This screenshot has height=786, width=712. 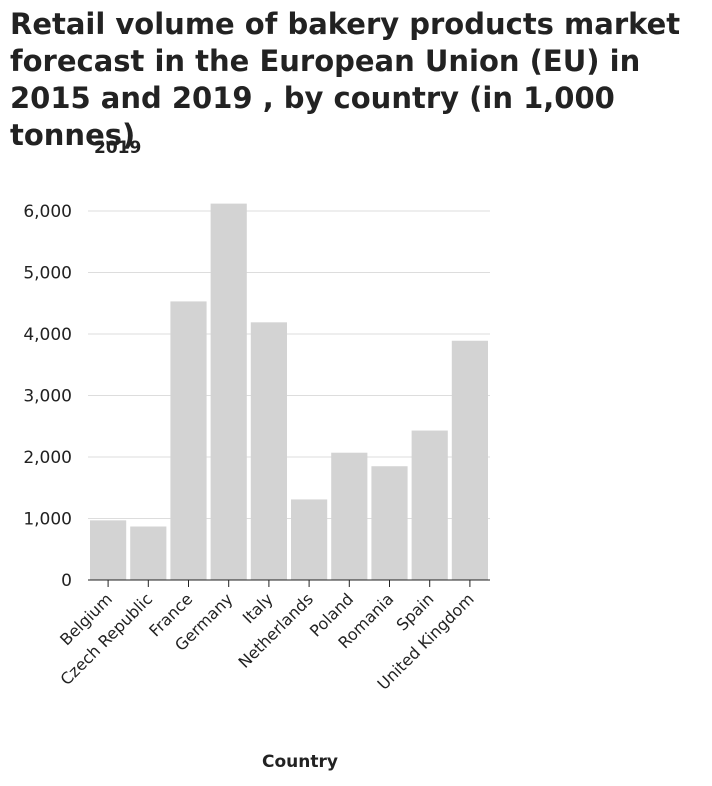 What do you see at coordinates (47, 458) in the screenshot?
I see `y-tick-label: 2,000` at bounding box center [47, 458].